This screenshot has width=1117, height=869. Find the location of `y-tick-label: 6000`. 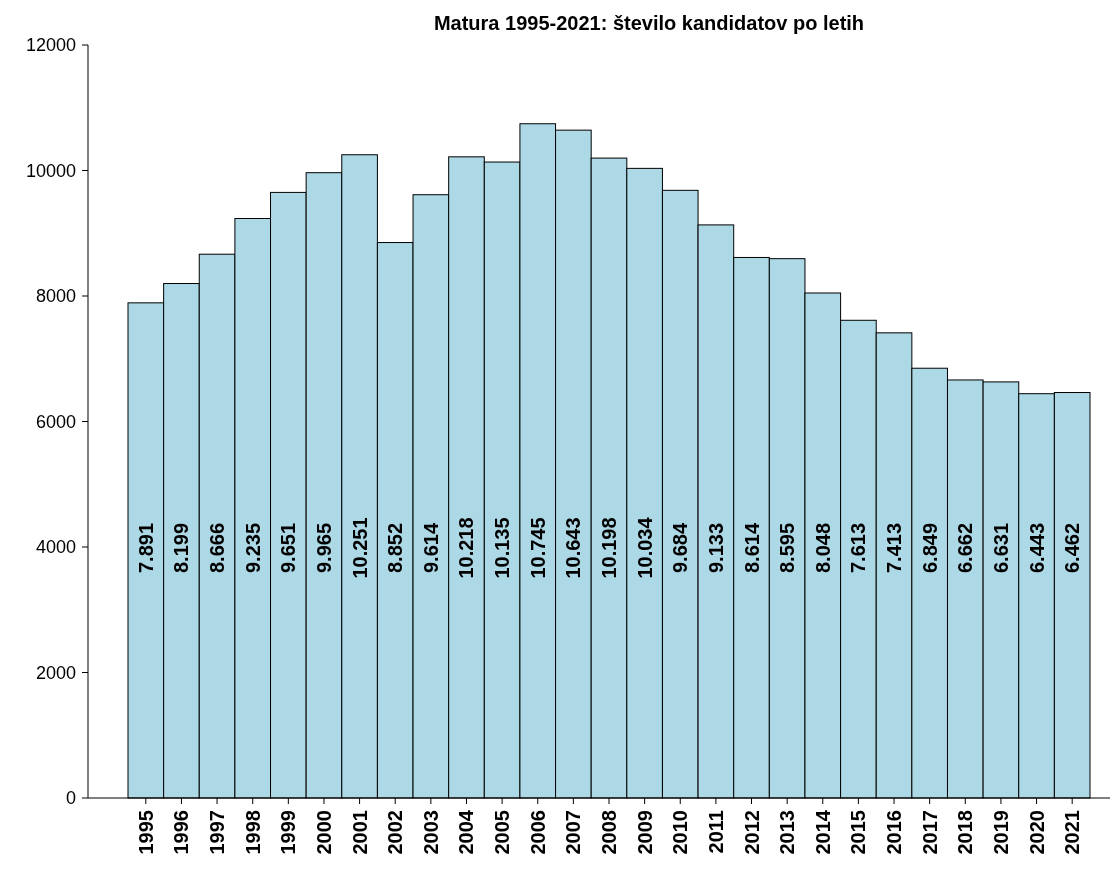

y-tick-label: 6000 is located at coordinates (55, 421).